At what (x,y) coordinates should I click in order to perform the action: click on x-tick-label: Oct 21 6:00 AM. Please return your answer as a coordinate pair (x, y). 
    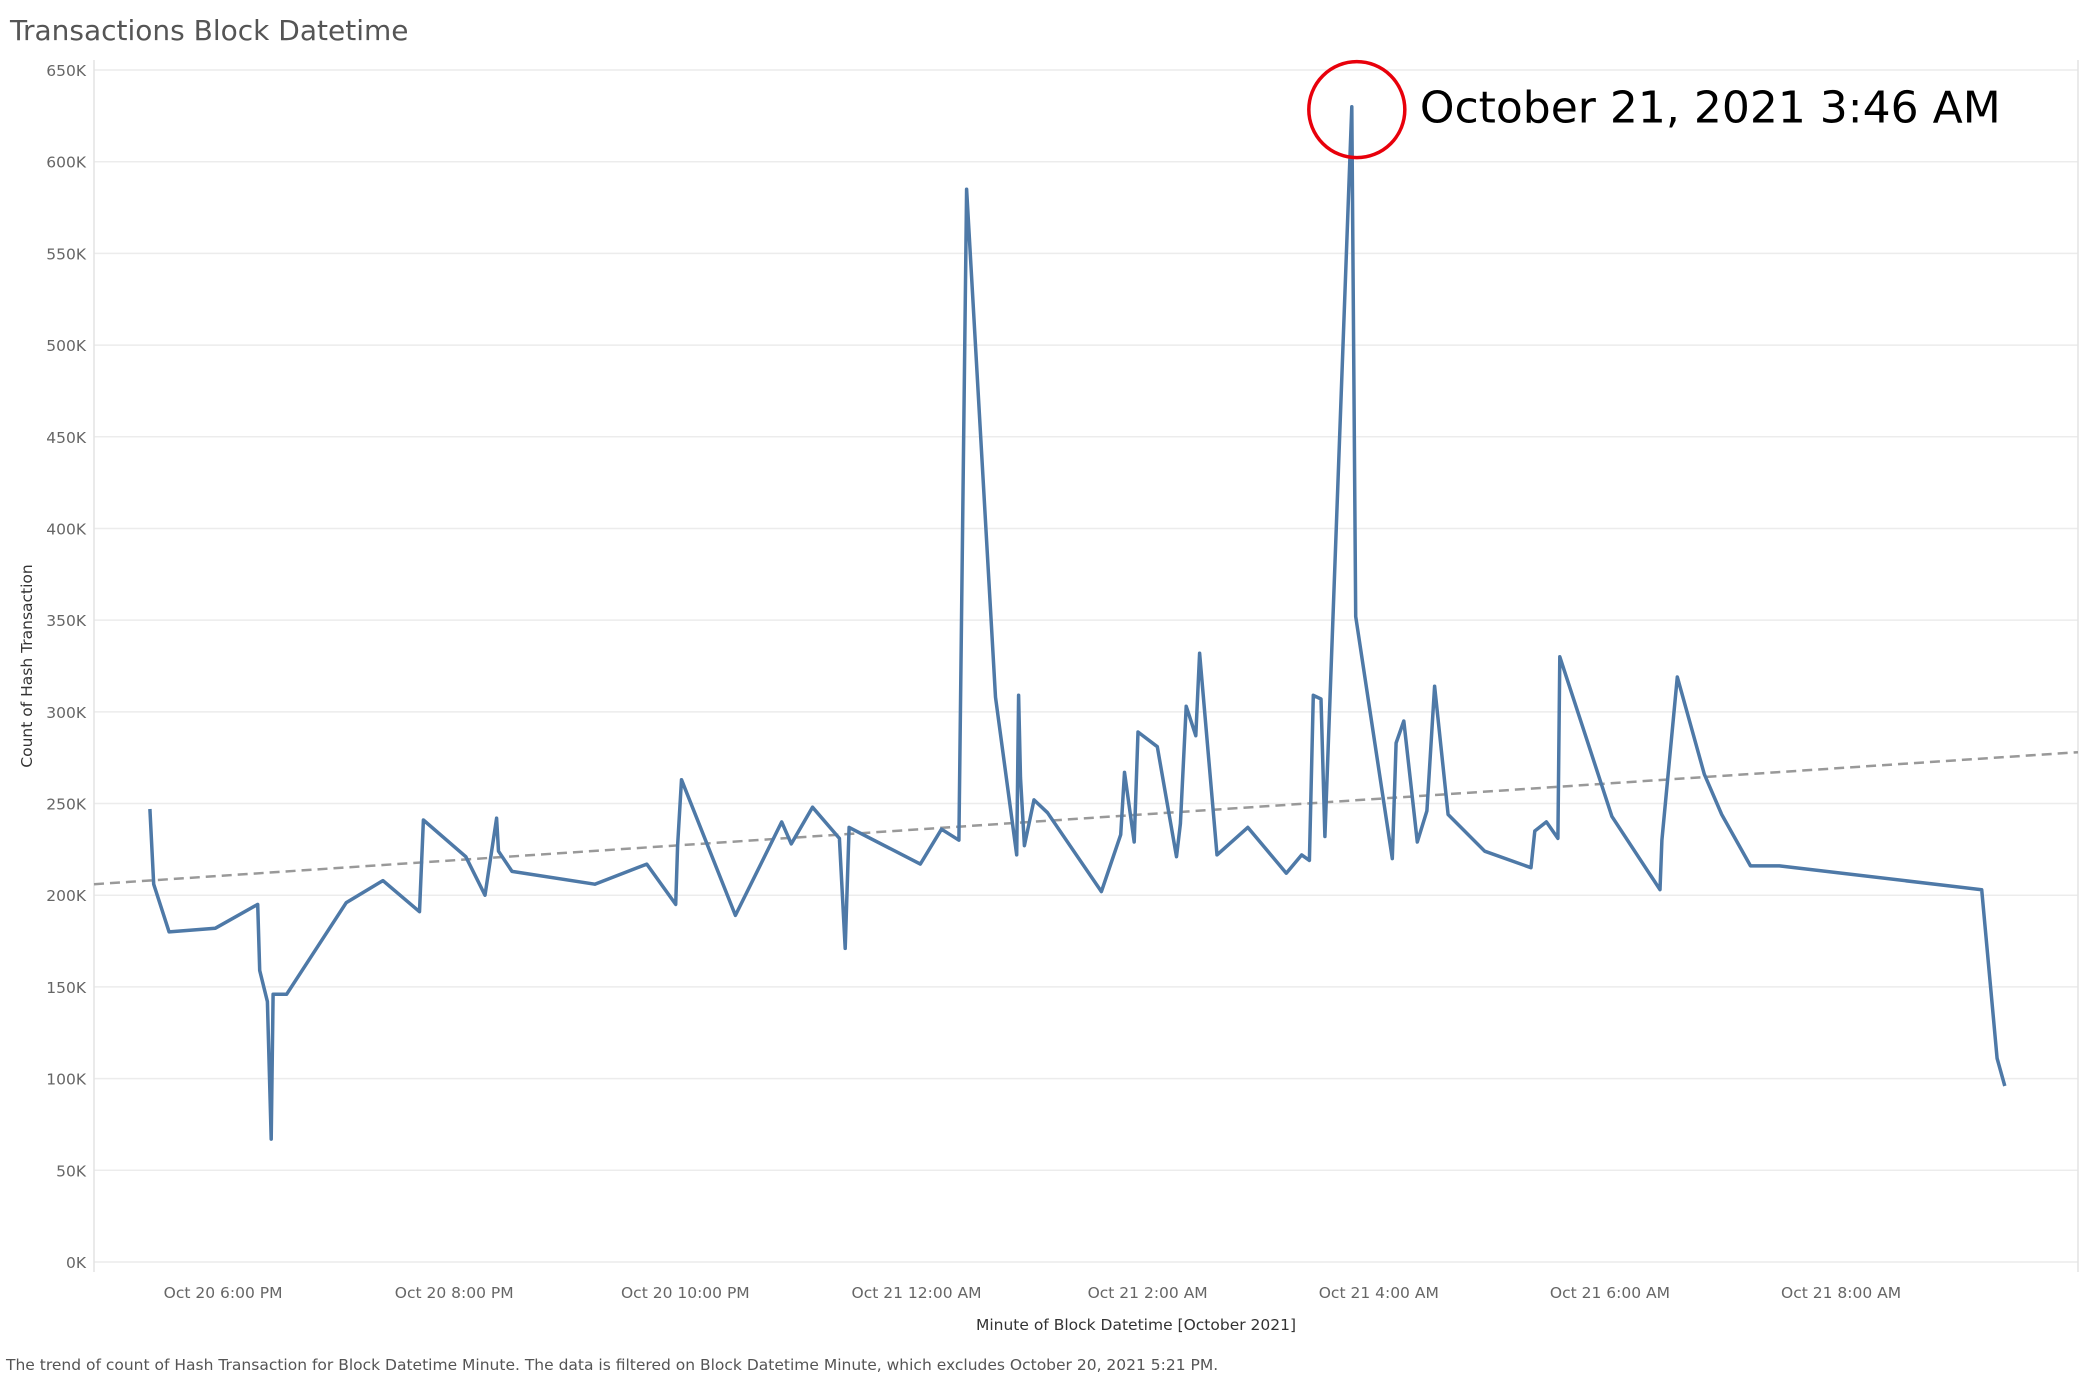
    Looking at the image, I should click on (1610, 1293).